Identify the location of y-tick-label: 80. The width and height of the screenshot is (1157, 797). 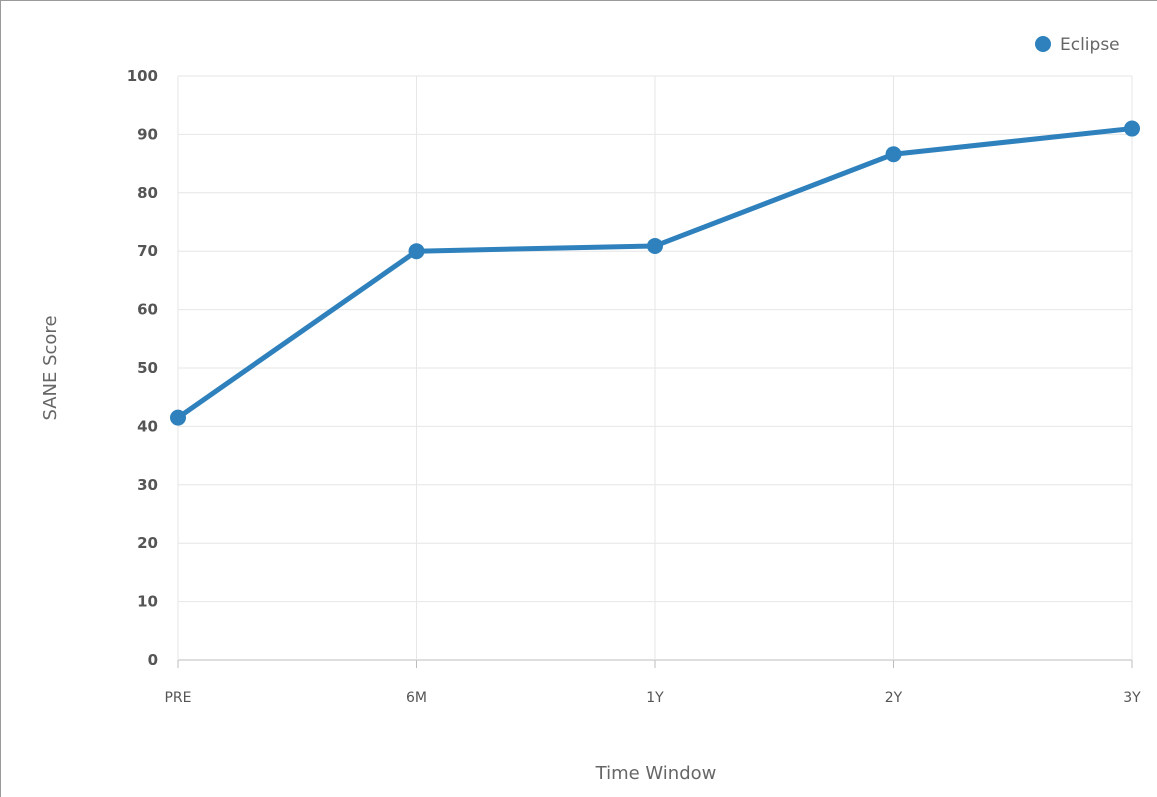
(147, 193).